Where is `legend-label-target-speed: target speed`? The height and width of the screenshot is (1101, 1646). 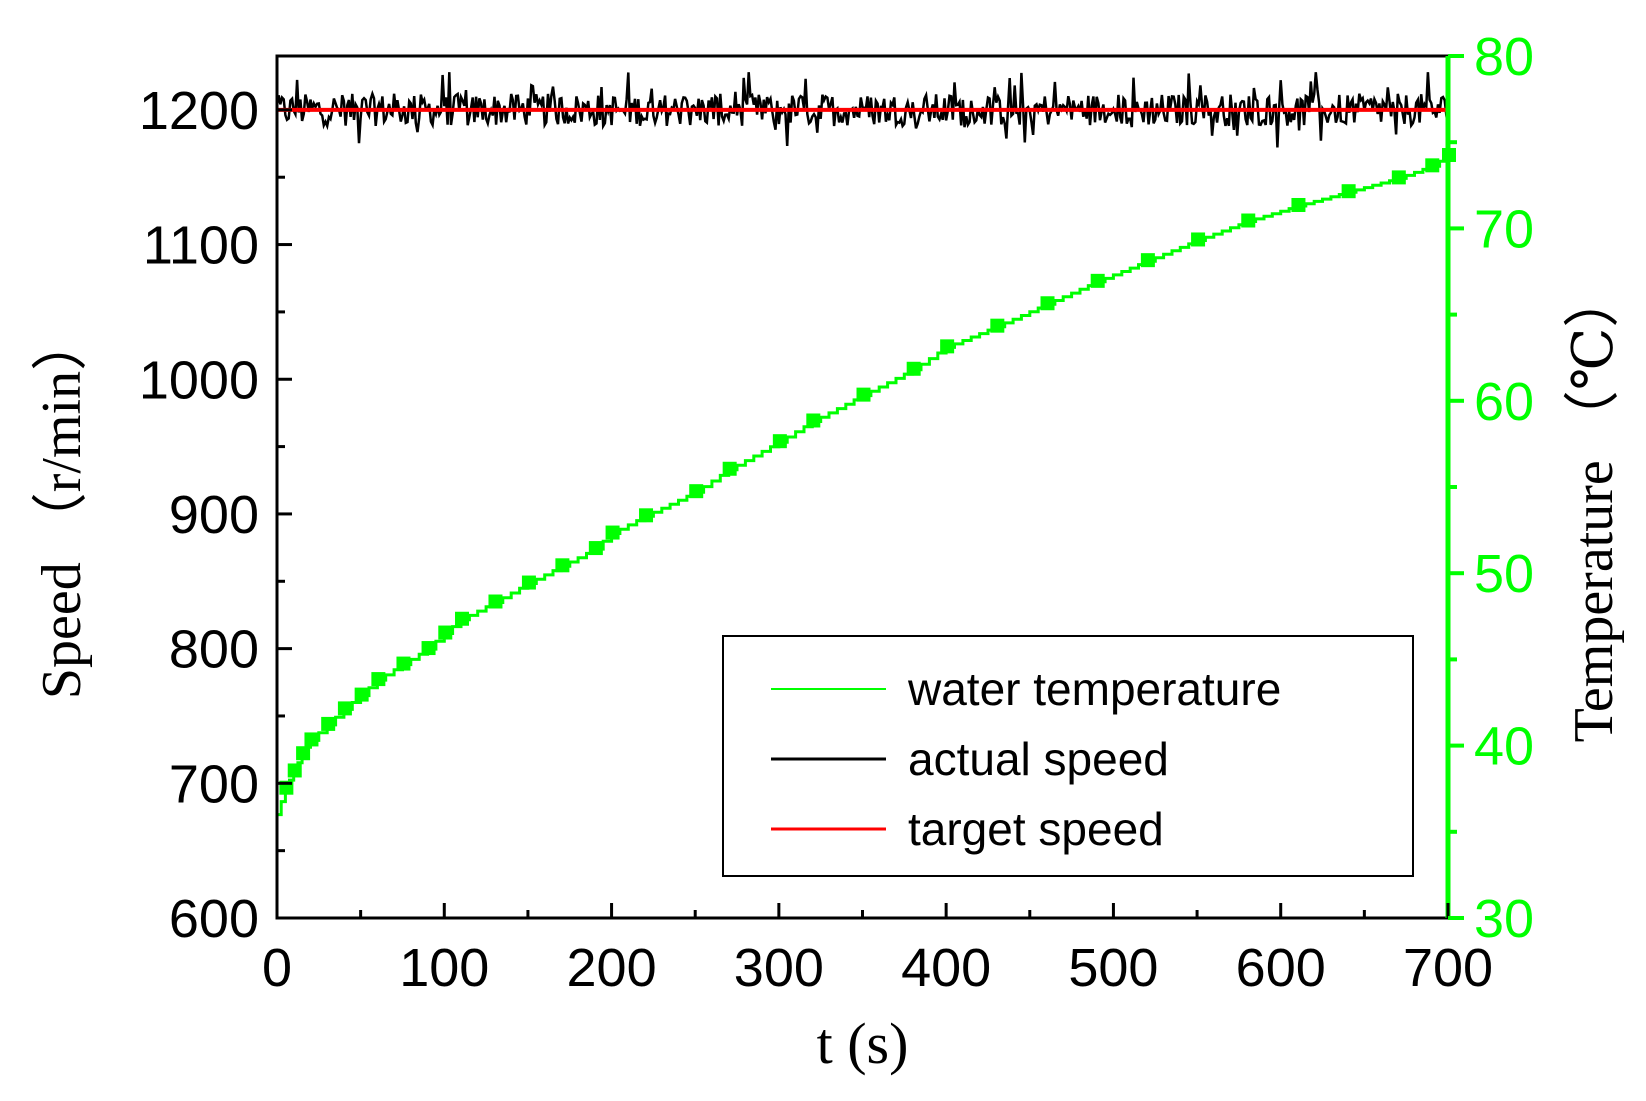
legend-label-target-speed: target speed is located at coordinates (1036, 829).